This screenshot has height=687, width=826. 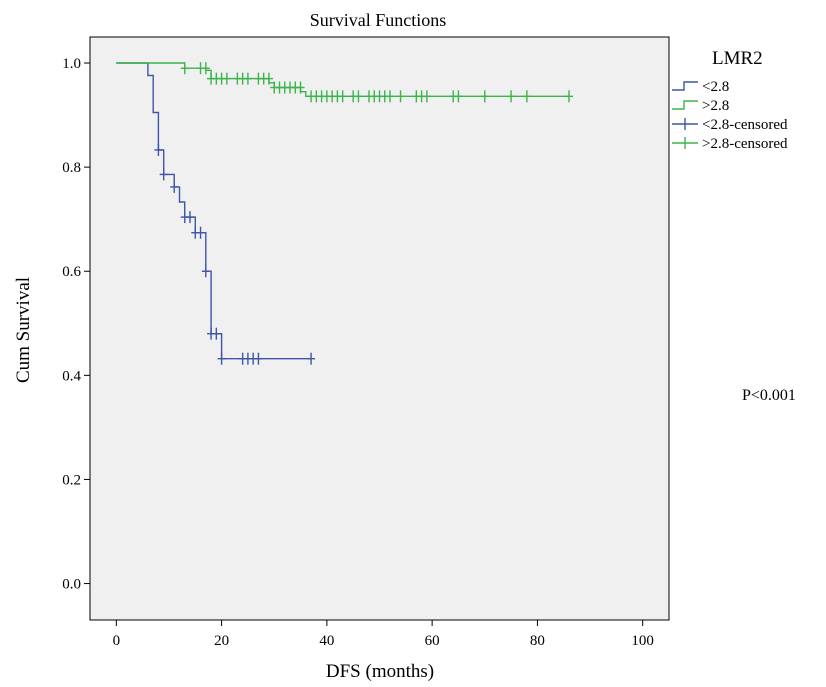 I want to click on legend-item: >2.8-censored, so click(x=730, y=144).